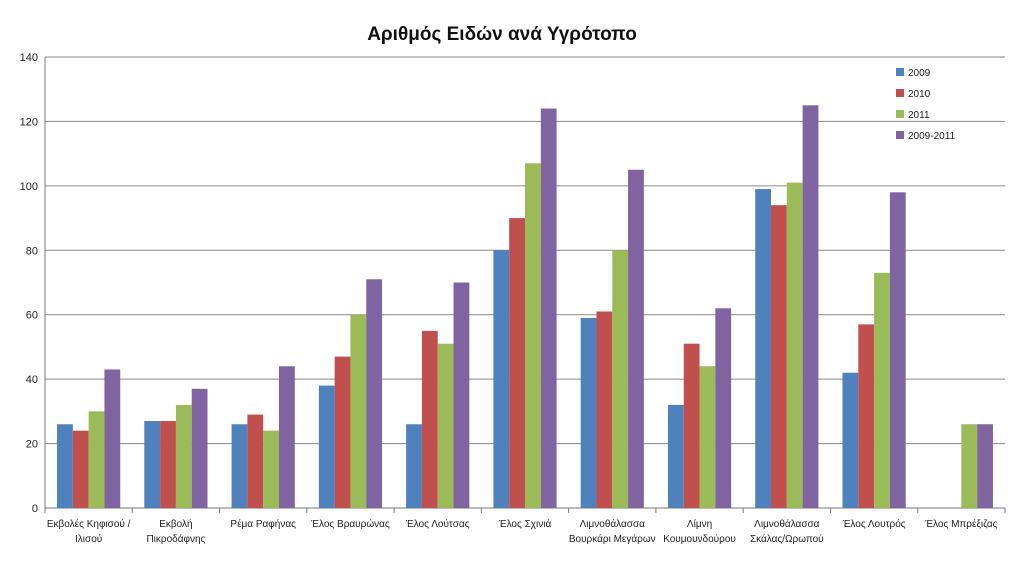 Image resolution: width=1023 pixels, height=577 pixels. What do you see at coordinates (900, 114) in the screenshot?
I see `legend-swatch-2011` at bounding box center [900, 114].